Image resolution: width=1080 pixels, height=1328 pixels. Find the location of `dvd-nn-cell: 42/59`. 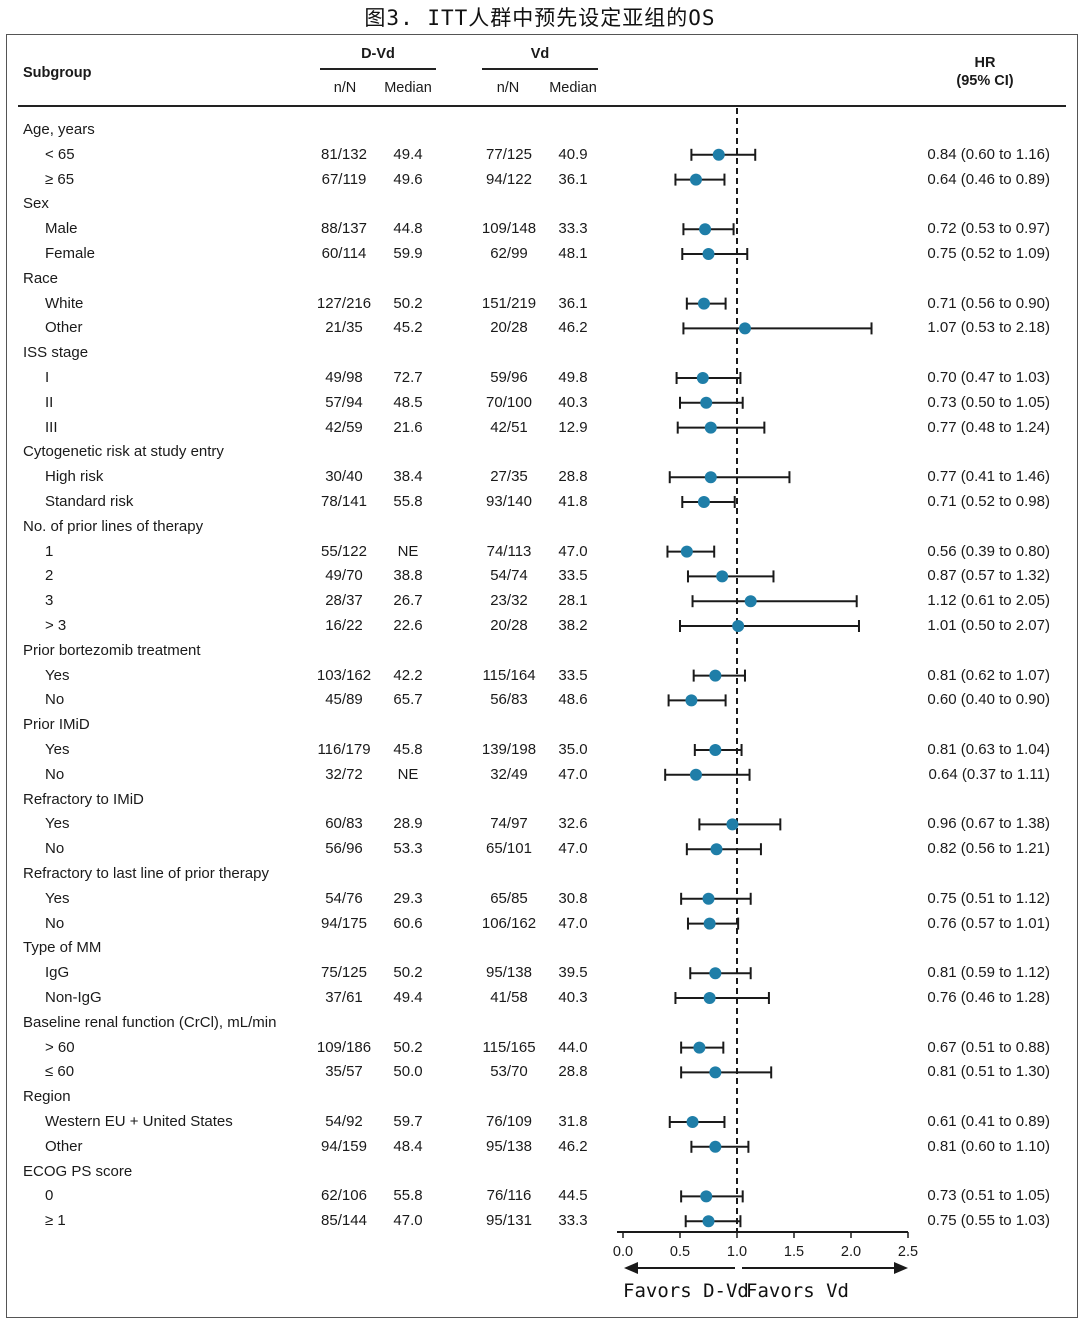

dvd-nn-cell: 42/59 is located at coordinates (344, 427).